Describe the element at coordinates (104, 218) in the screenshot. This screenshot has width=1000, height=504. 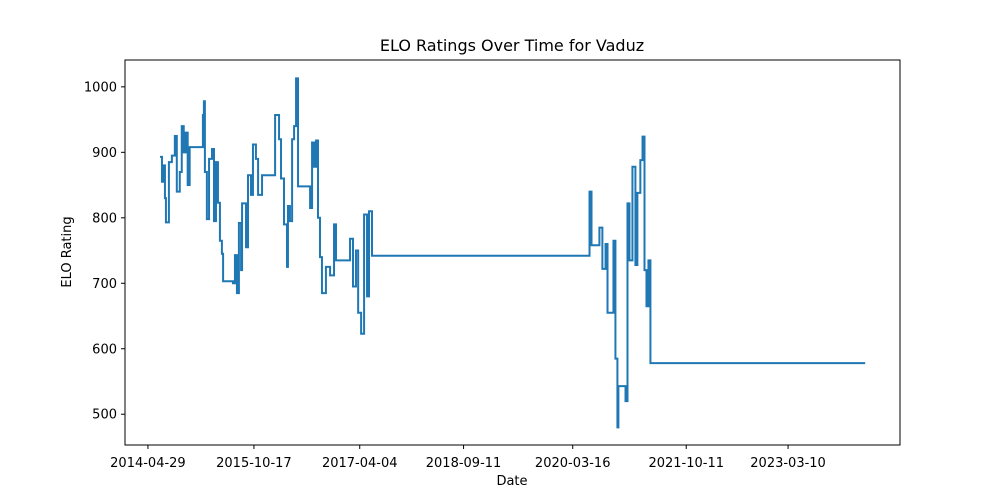
I see `y-tick-label: 800` at that location.